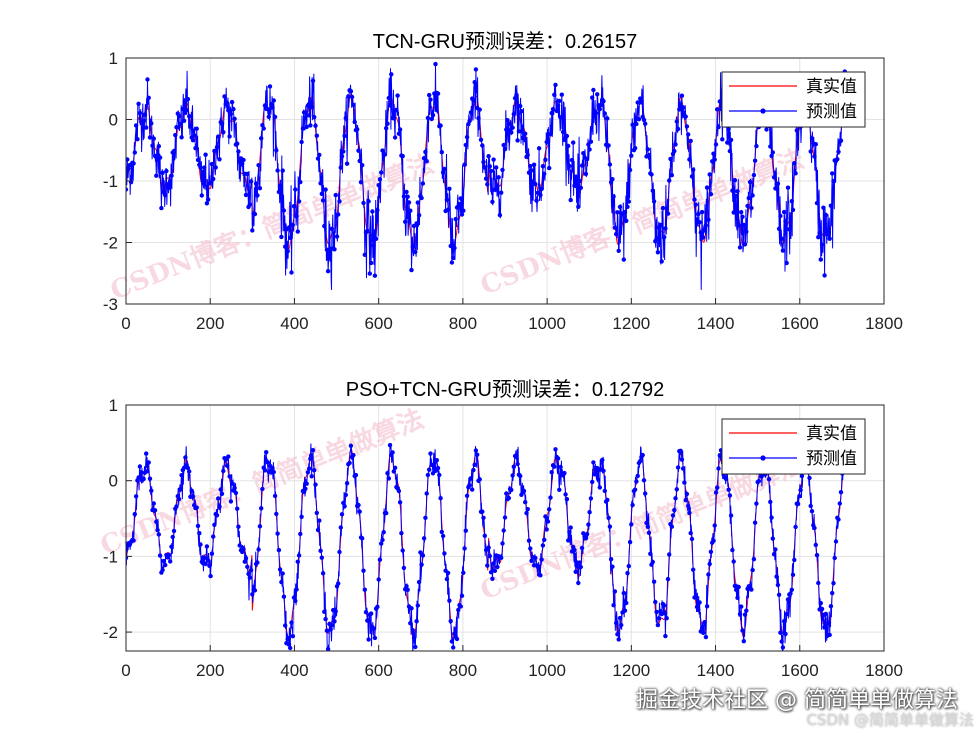 The width and height of the screenshot is (980, 735). I want to click on tick-label-x: 200, so click(210, 323).